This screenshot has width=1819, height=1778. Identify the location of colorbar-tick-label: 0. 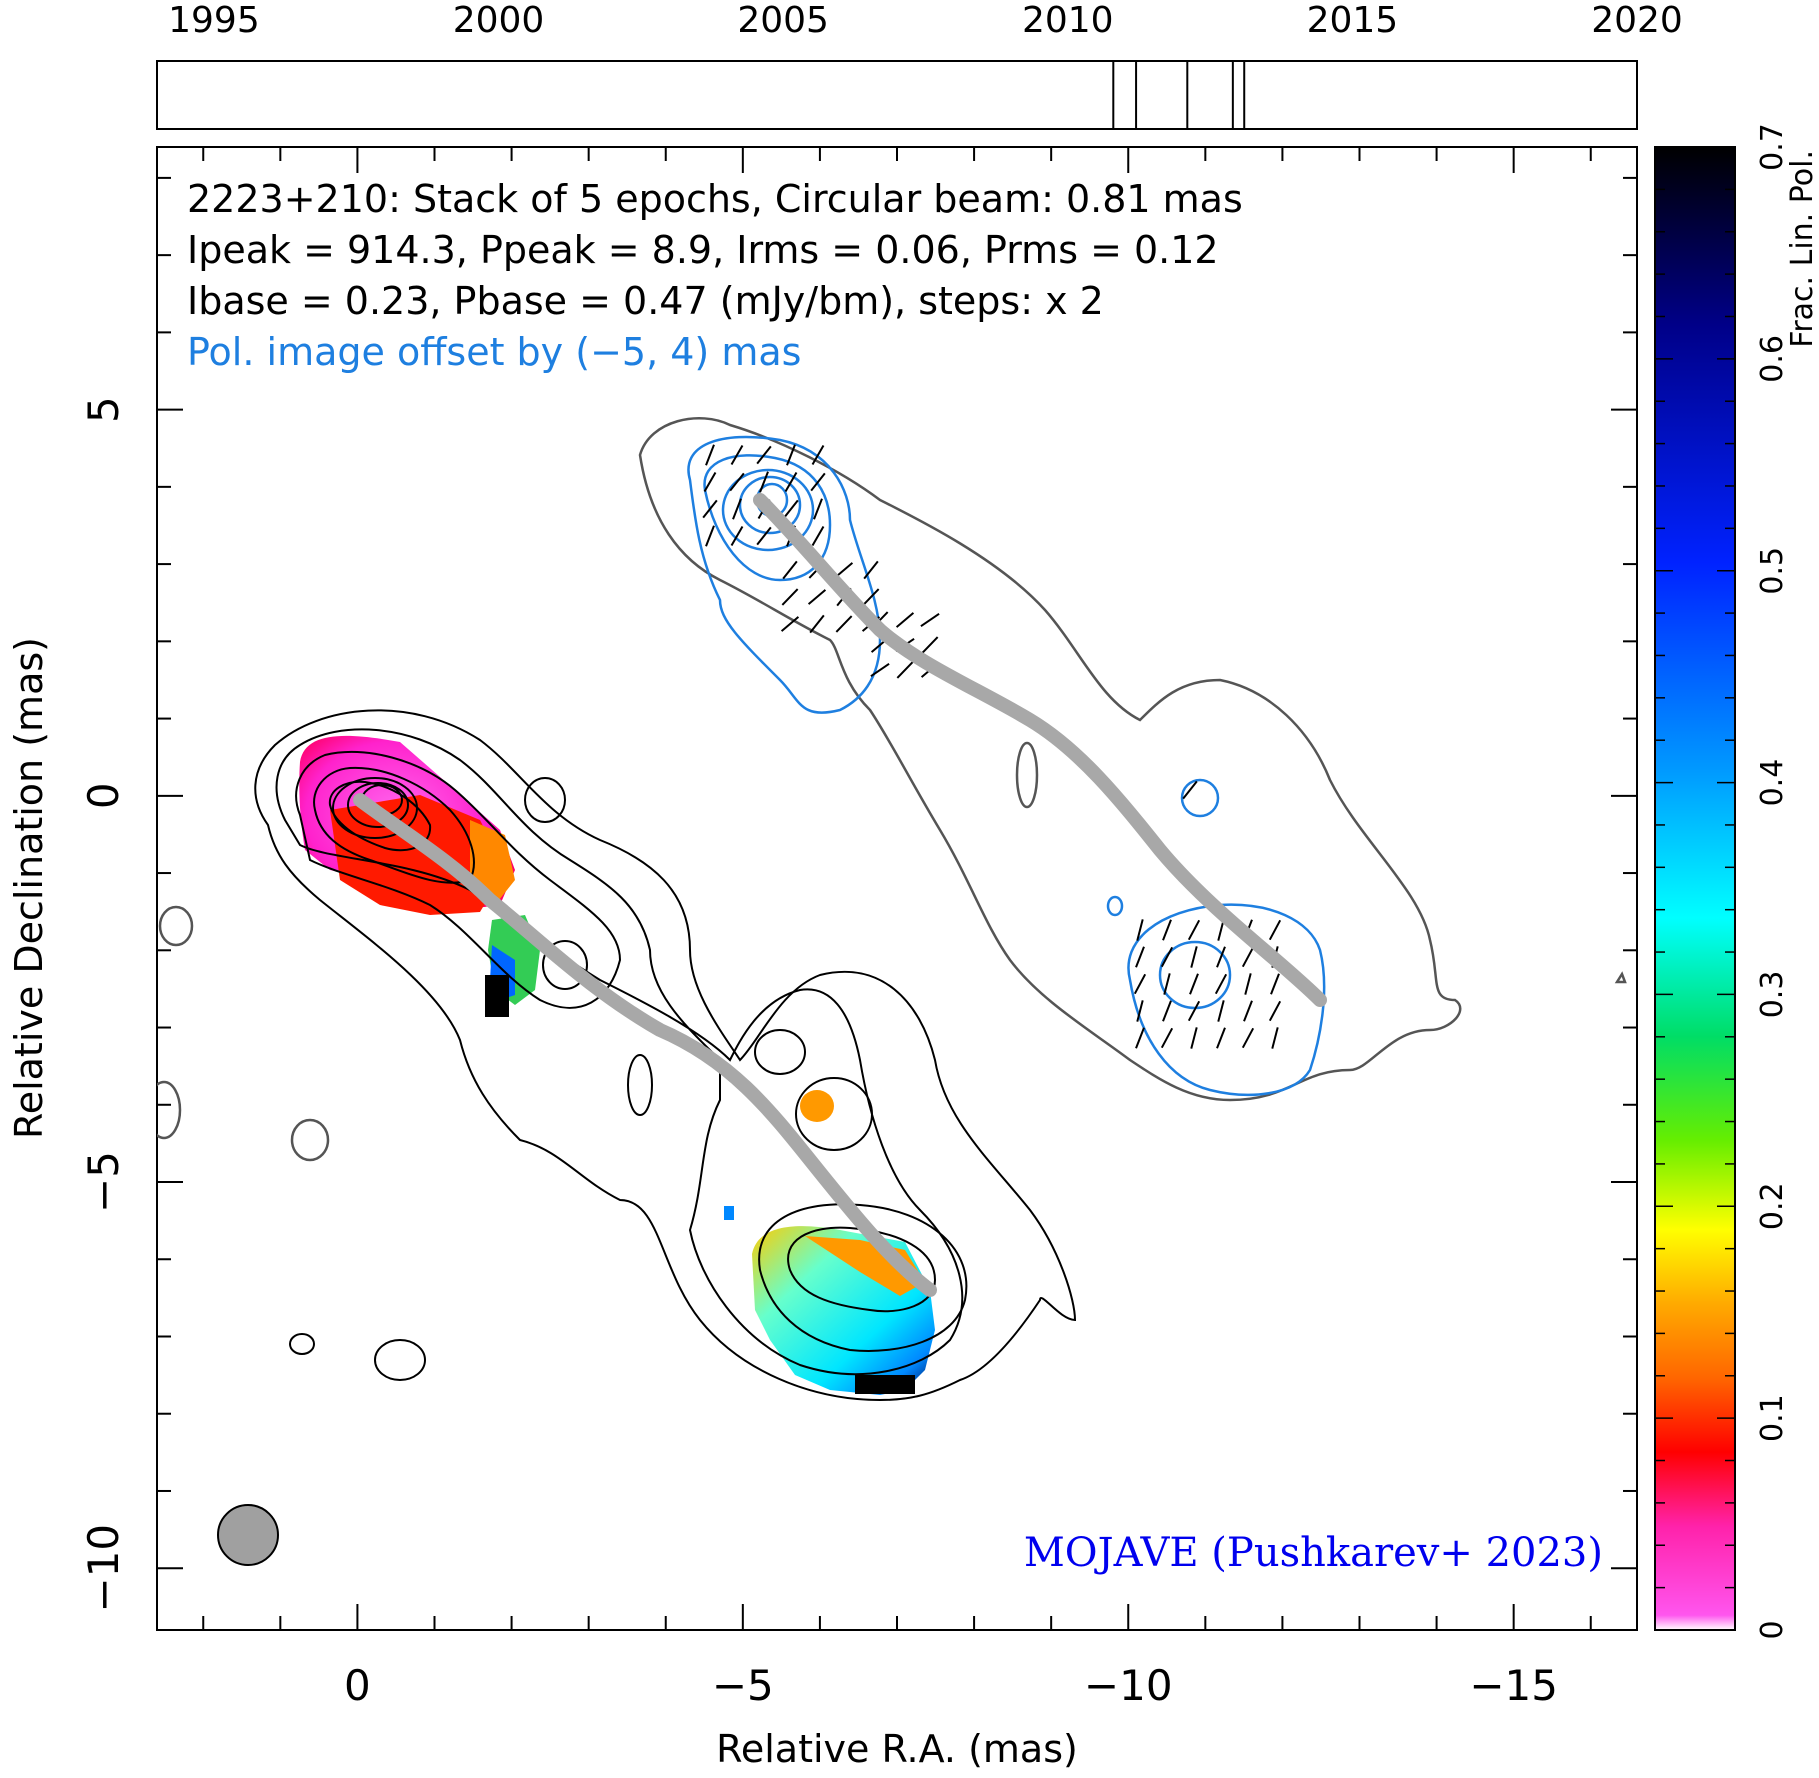
(1772, 1629).